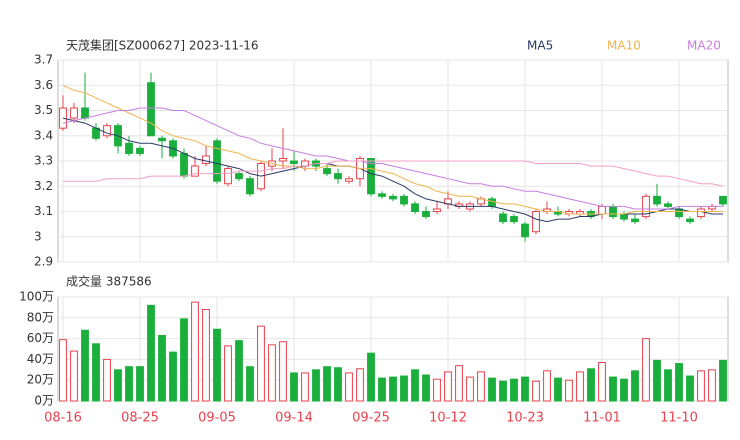 This screenshot has width=740, height=440. Describe the element at coordinates (43, 60) in the screenshot. I see `y-tick-label: 3.7` at that location.